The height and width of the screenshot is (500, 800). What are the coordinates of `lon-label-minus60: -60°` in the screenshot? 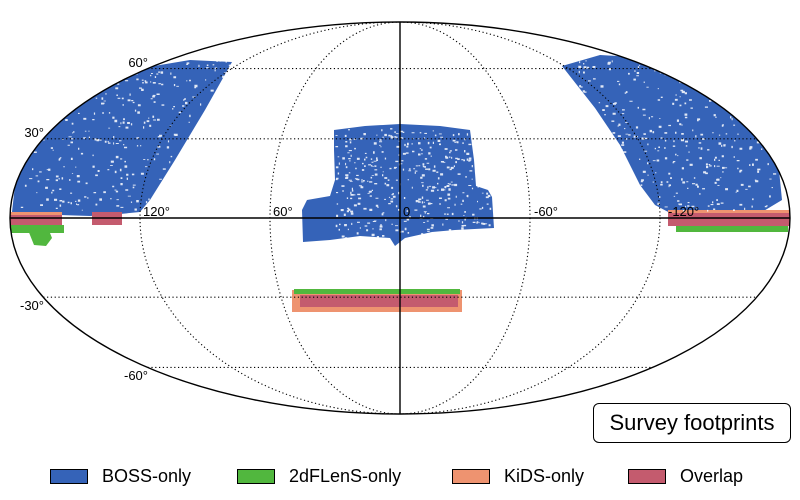 It's located at (546, 211).